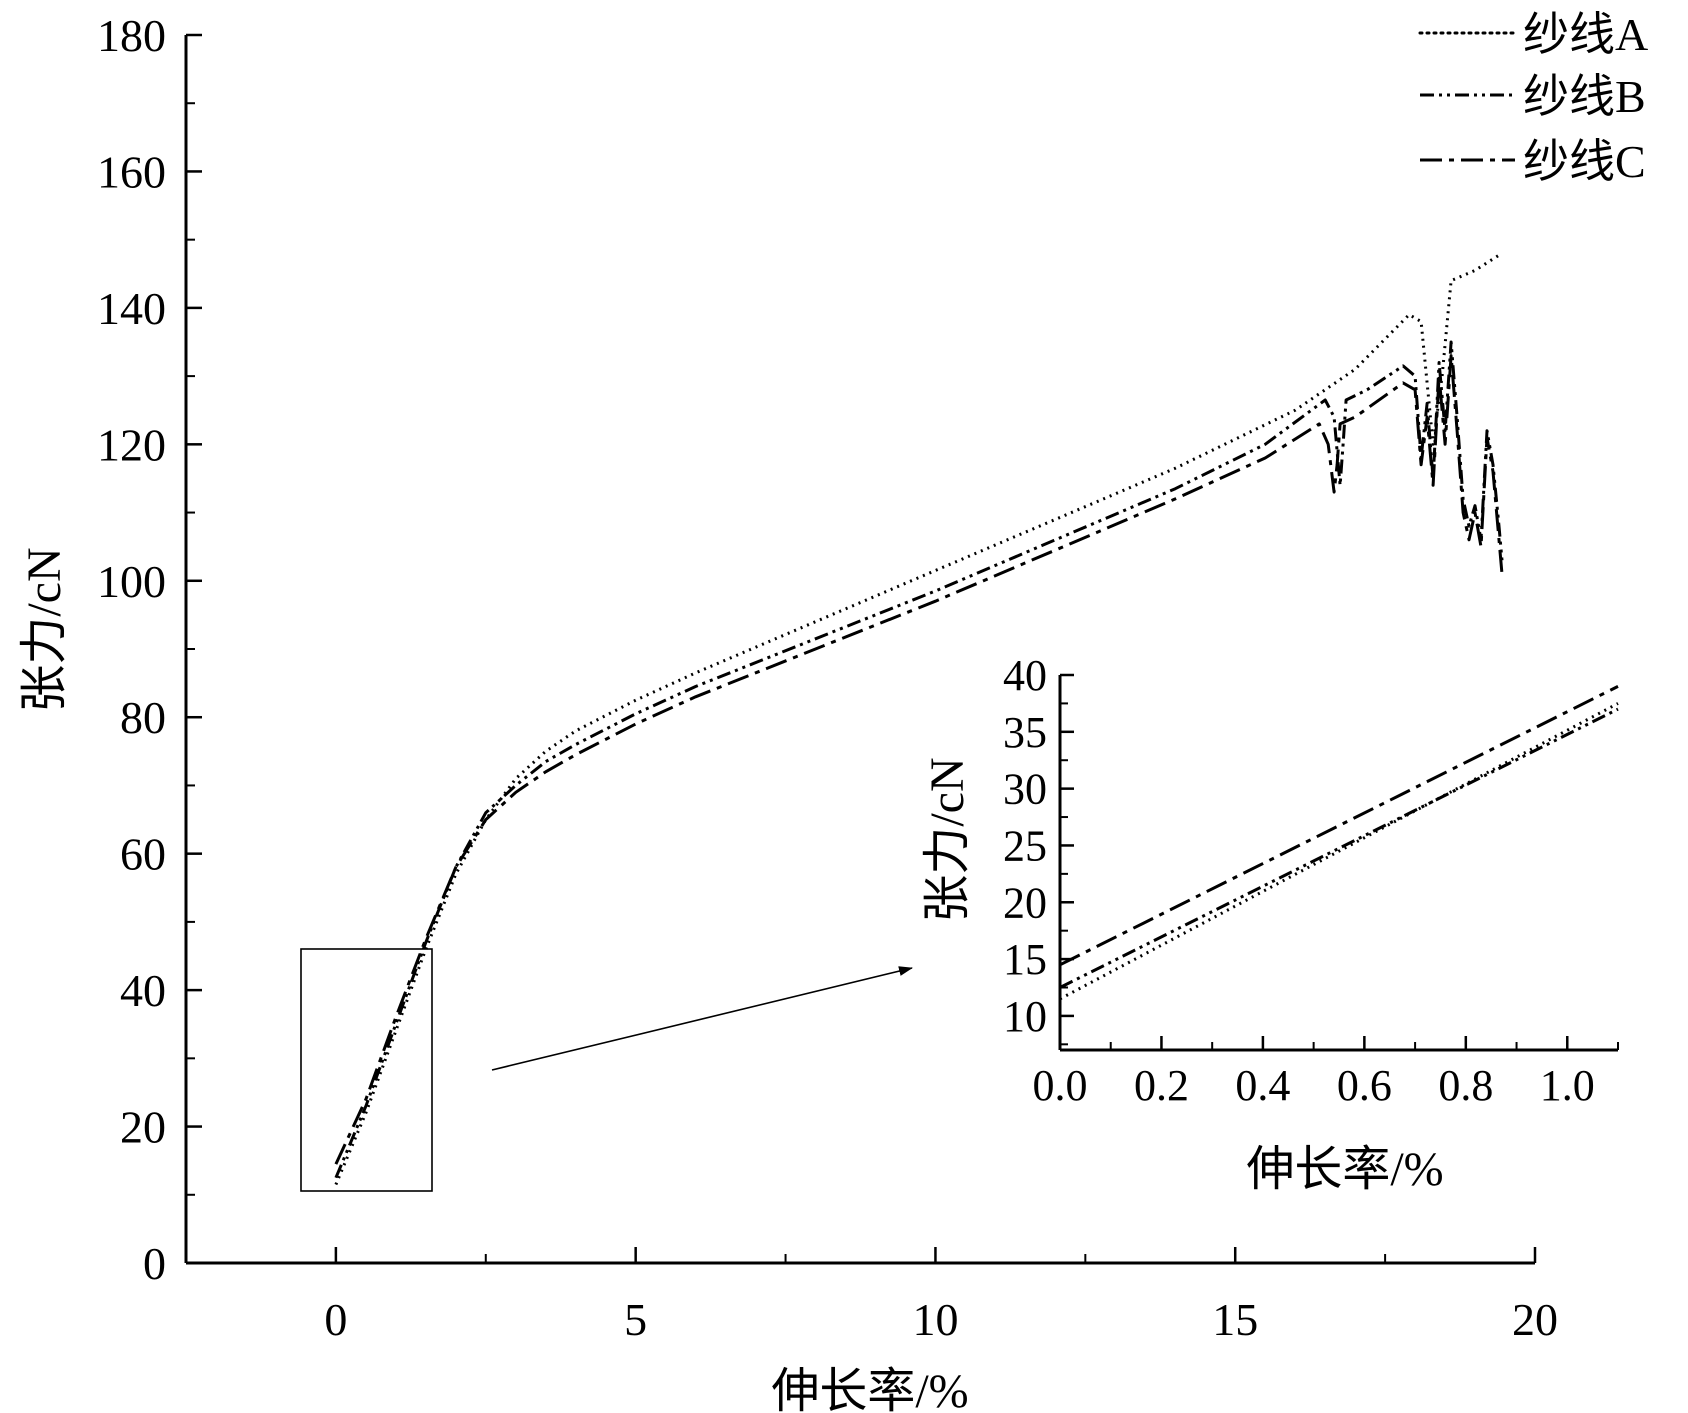 This screenshot has height=1413, width=1688. Describe the element at coordinates (131, 308) in the screenshot. I see `main-y-tick-label: 140` at that location.